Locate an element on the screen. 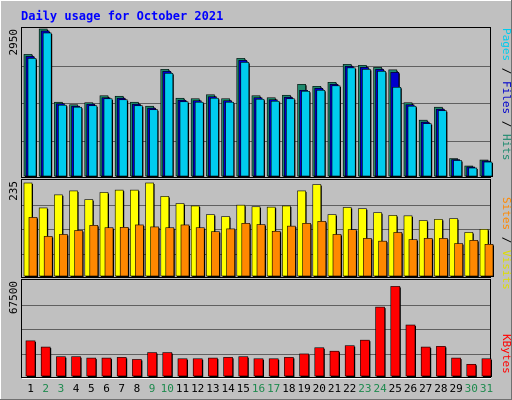 The height and width of the screenshot is (400, 512). day-label: 1 is located at coordinates (30, 388).